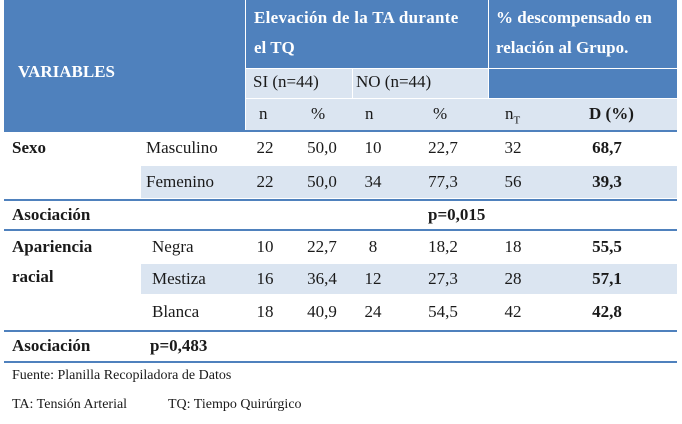  I want to click on no-pct-cell: 22,7, so click(443, 147).